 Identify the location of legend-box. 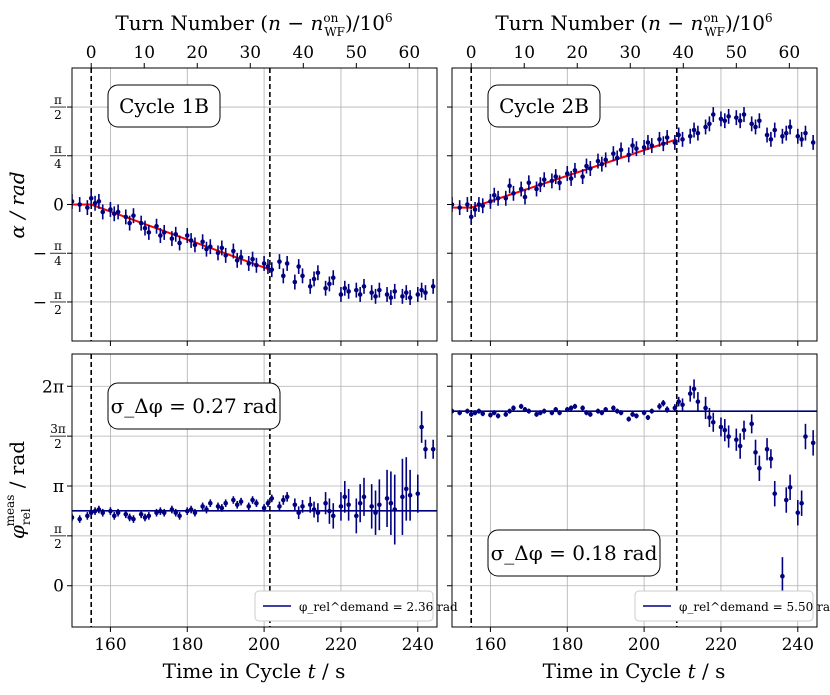
(724, 606).